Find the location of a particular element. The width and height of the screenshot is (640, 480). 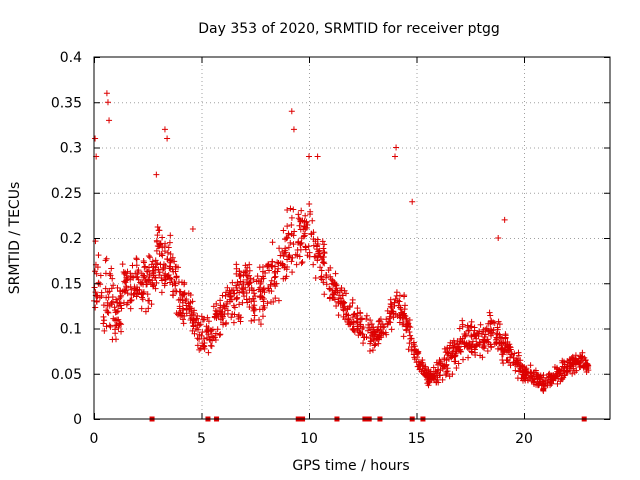

x-tick-label: 20 is located at coordinates (524, 439).